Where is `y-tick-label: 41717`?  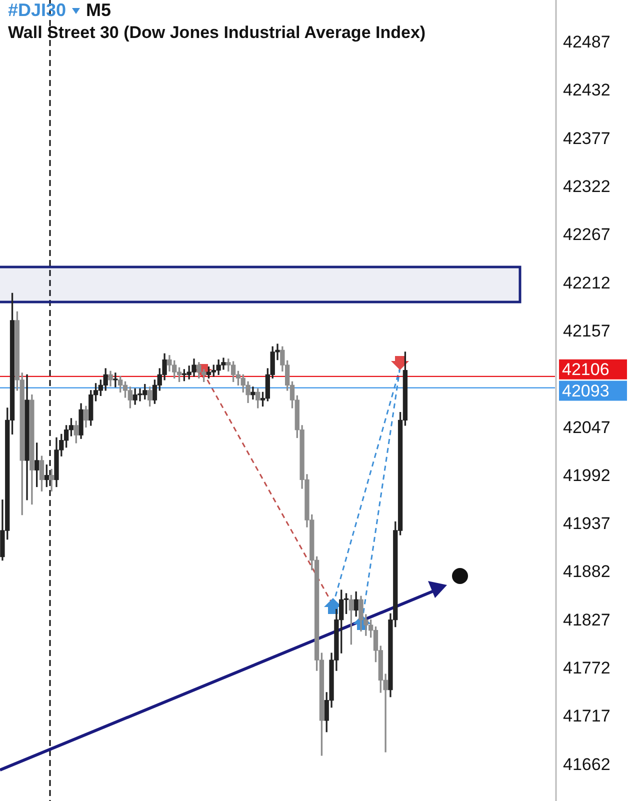
y-tick-label: 41717 is located at coordinates (586, 716).